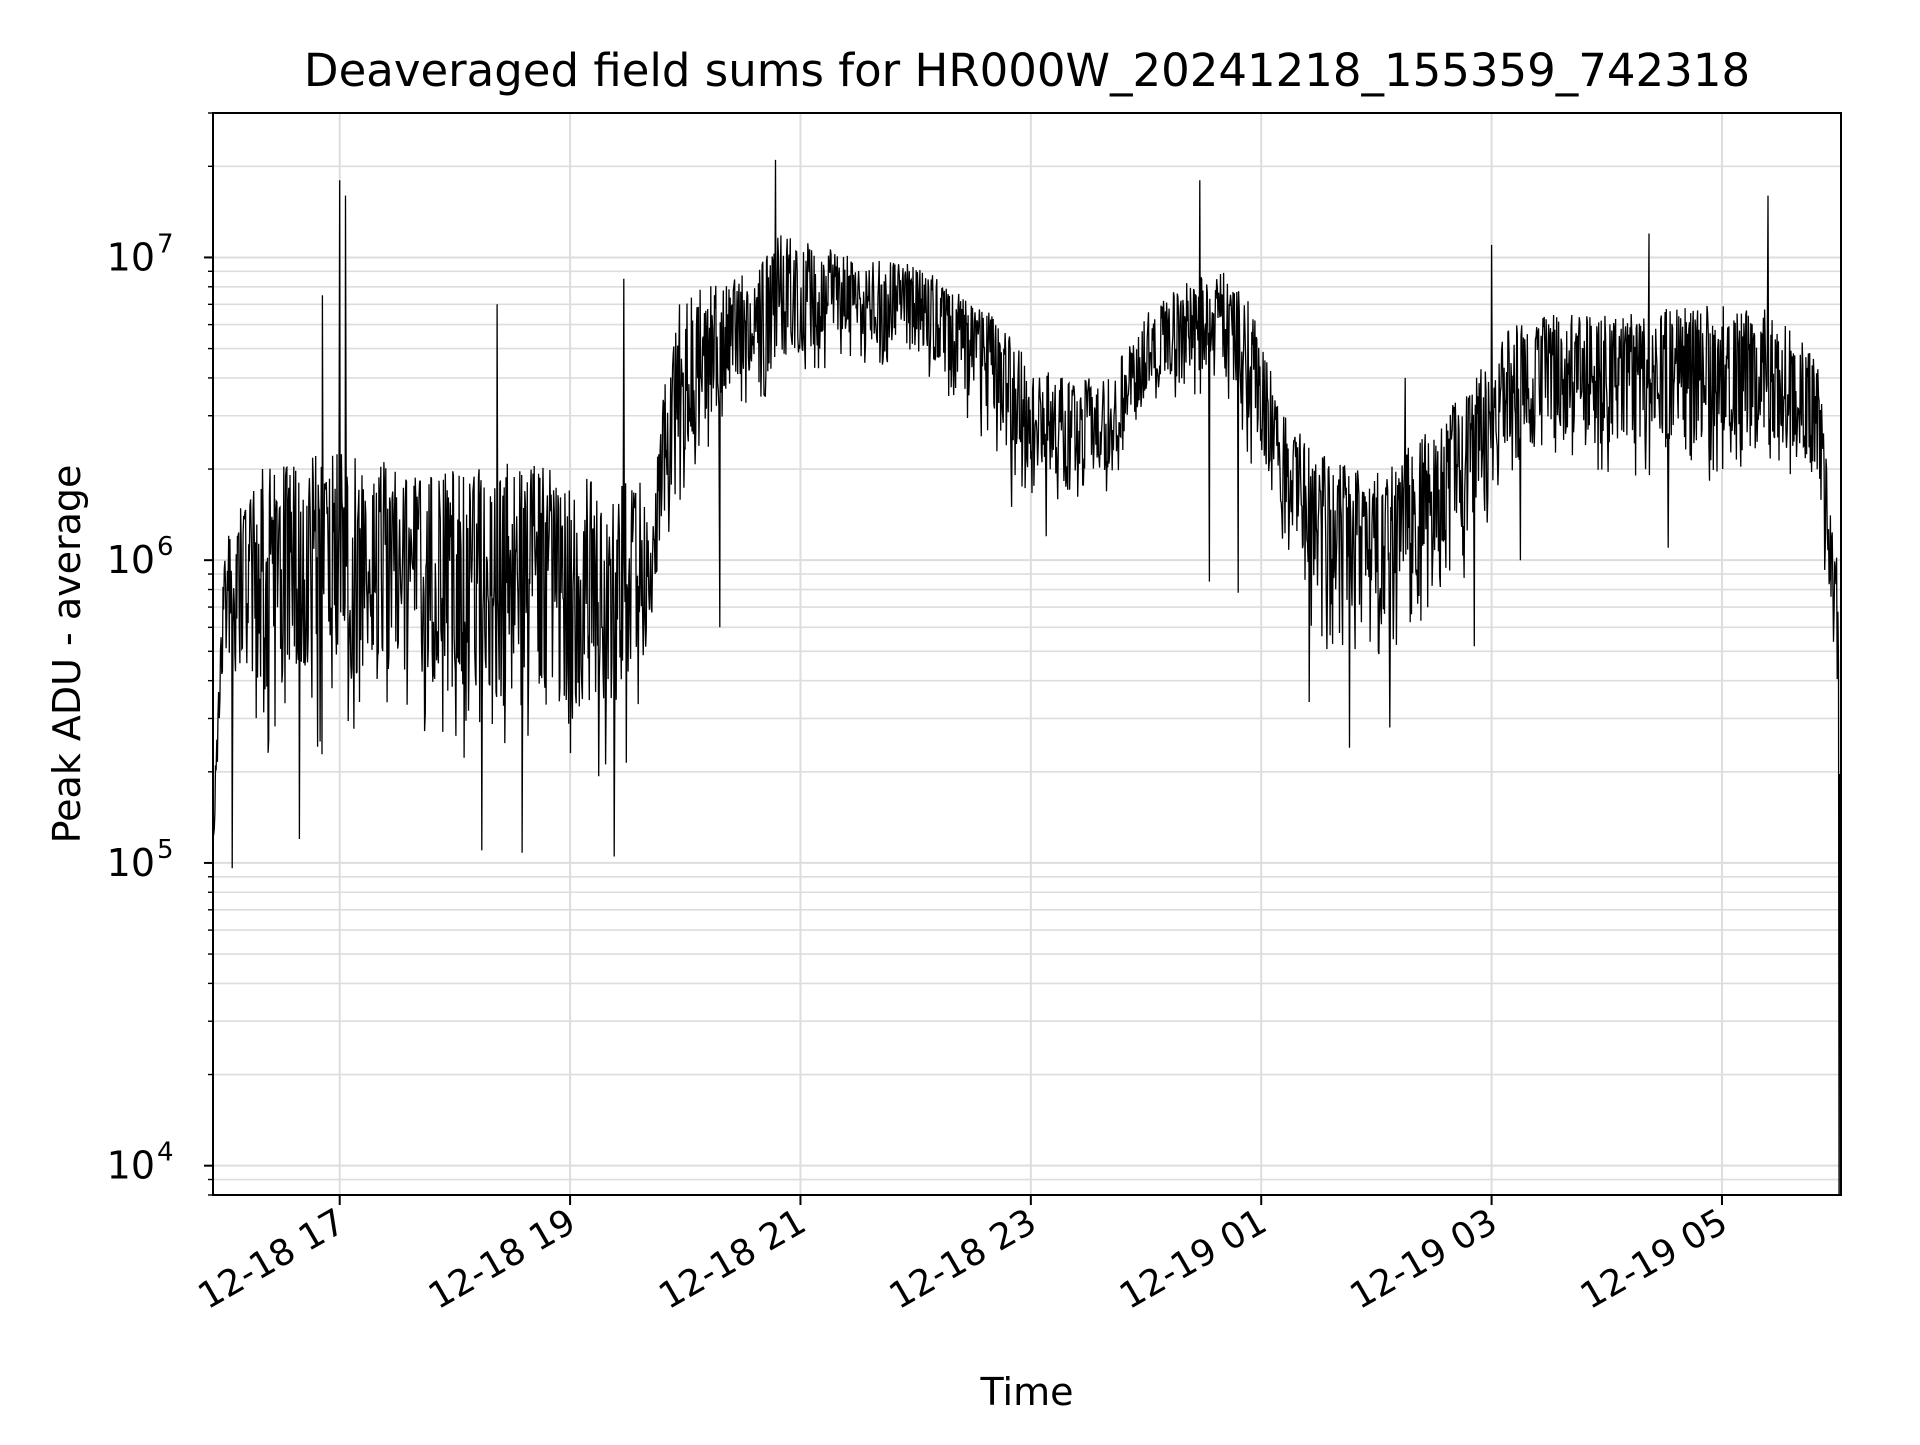 This screenshot has height=1445, width=1920. What do you see at coordinates (1654, 1259) in the screenshot?
I see `x-tick-label: 12-19 05` at bounding box center [1654, 1259].